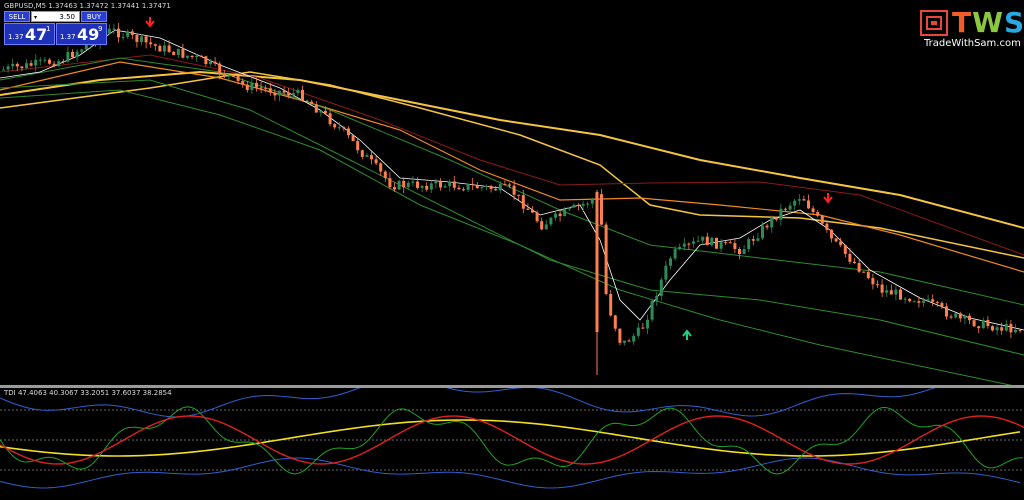 The height and width of the screenshot is (500, 1024). I want to click on bid-price-button: 1.37 47 1, so click(29, 34).